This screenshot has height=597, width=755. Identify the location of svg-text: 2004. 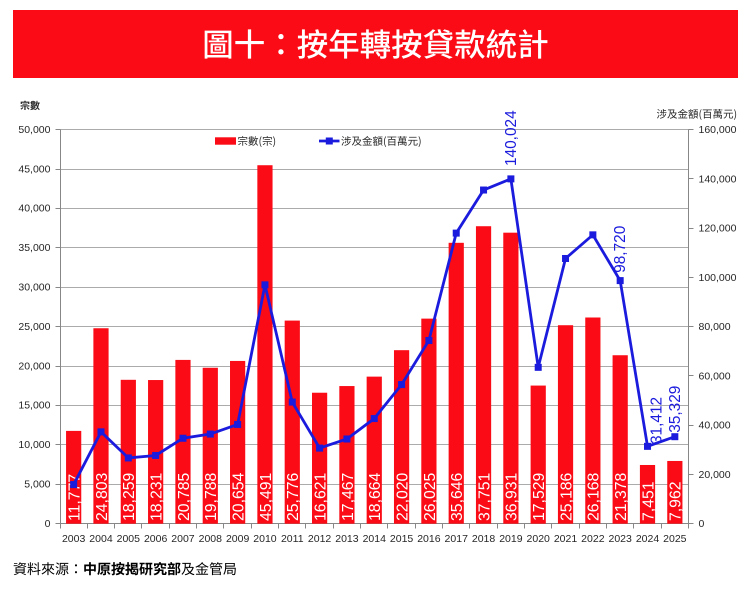
(101, 539).